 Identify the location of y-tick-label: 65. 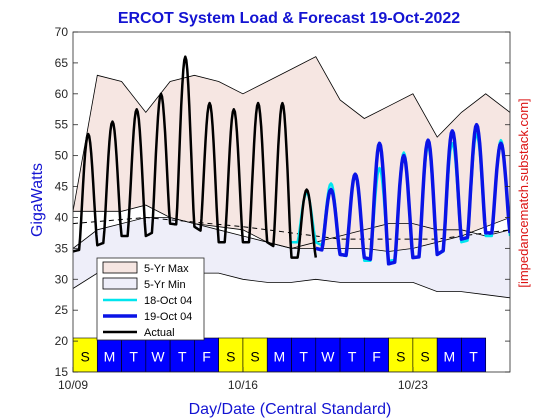
(62, 63).